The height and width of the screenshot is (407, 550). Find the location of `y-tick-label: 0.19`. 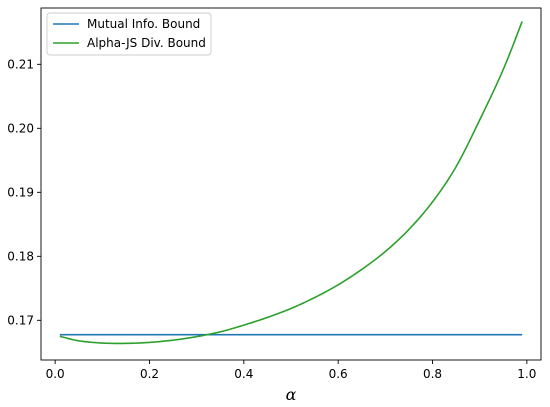

y-tick-label: 0.19 is located at coordinates (20, 192).